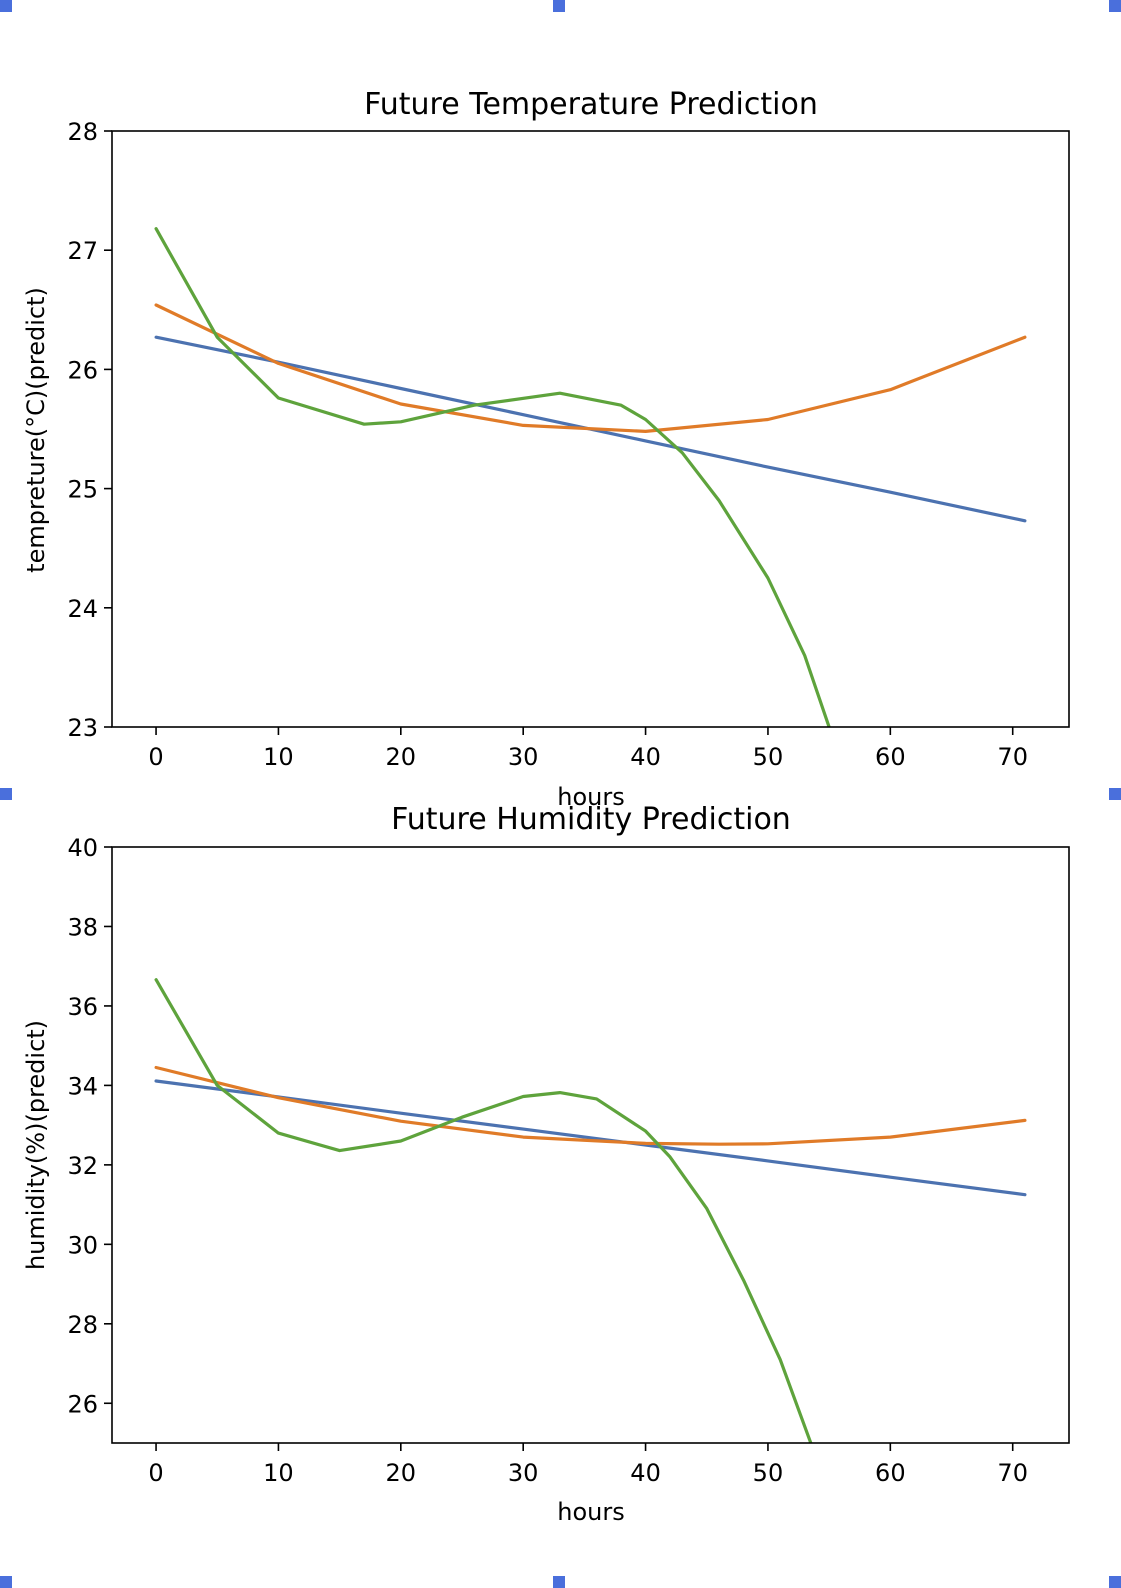 The image size is (1121, 1588). I want to click on temperature-x-tick-label: 60, so click(890, 757).